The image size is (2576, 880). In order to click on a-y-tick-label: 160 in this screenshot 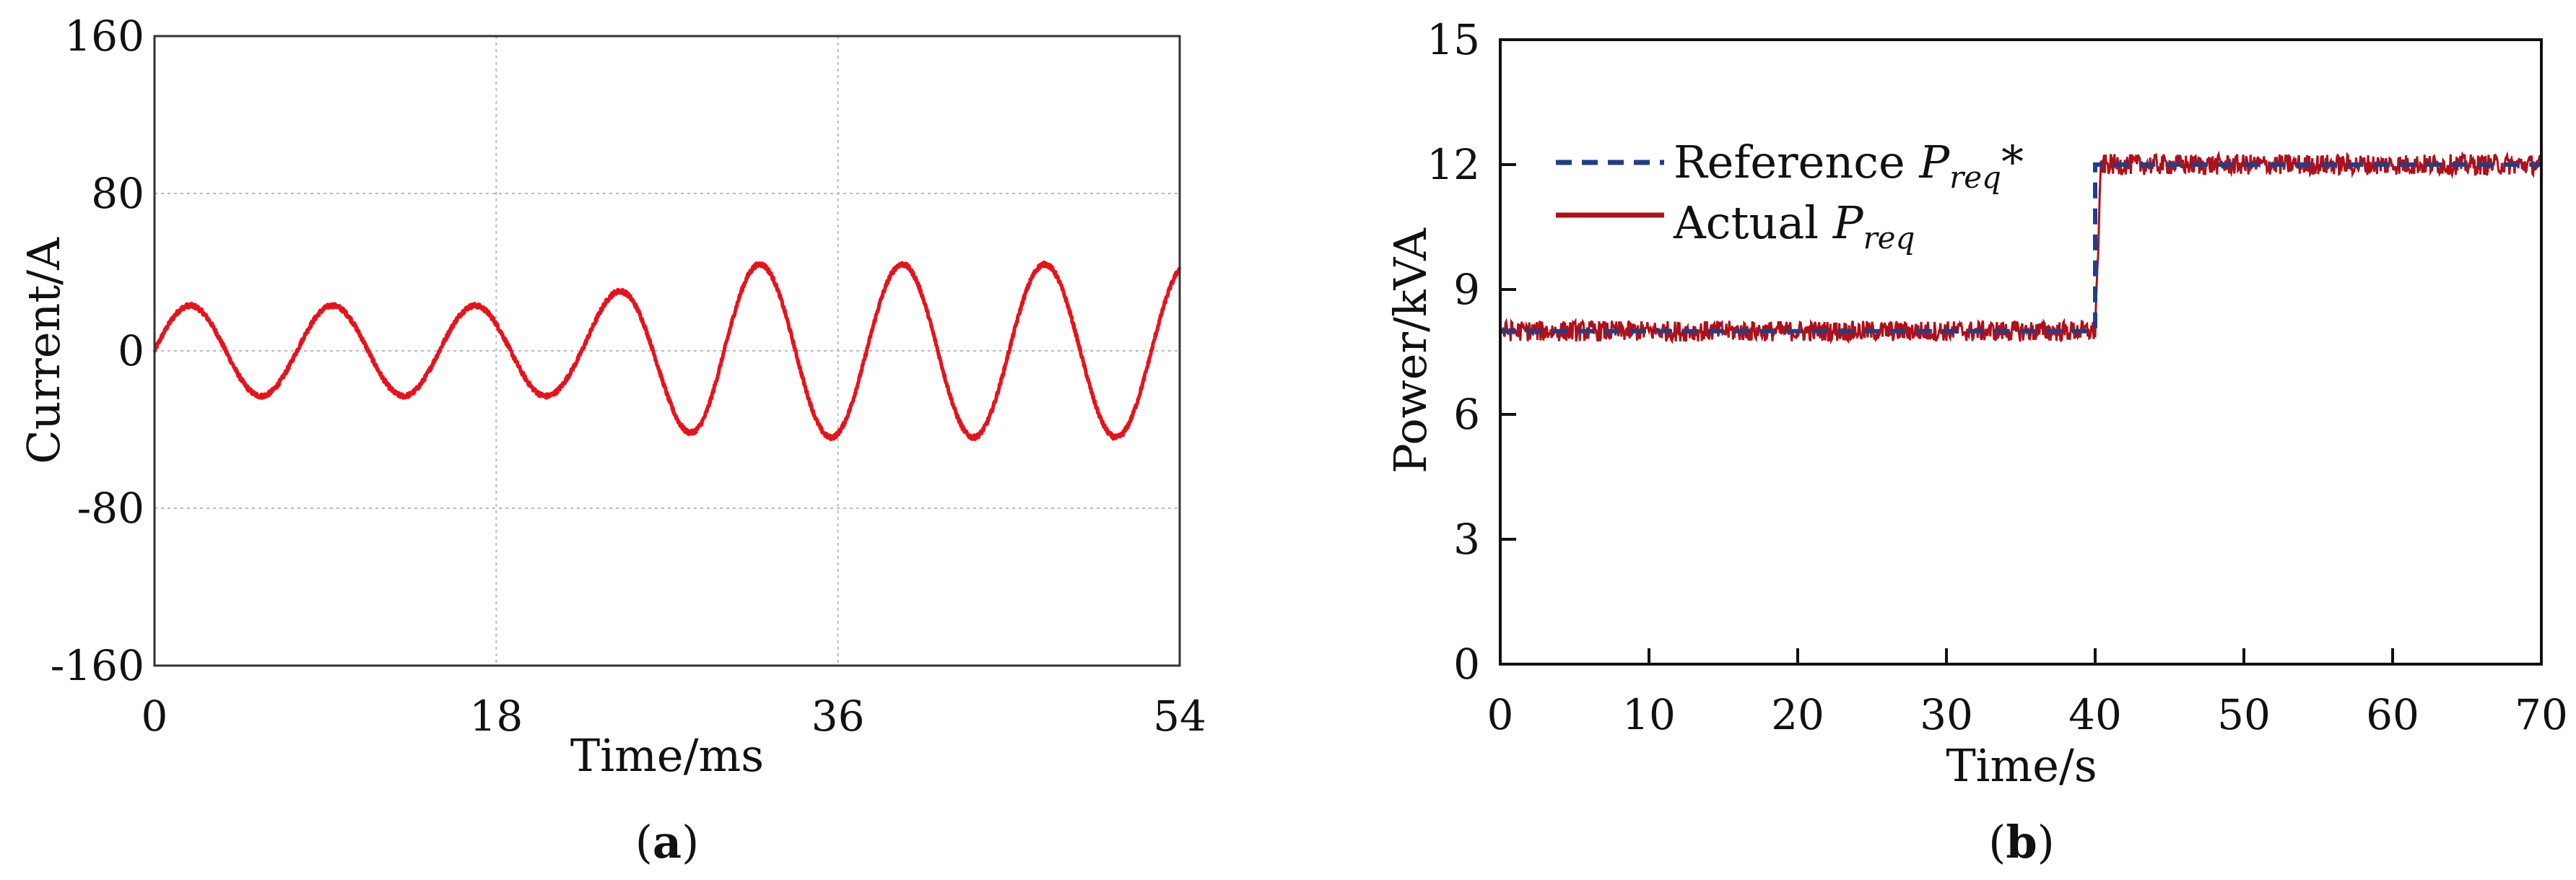, I will do `click(104, 36)`.